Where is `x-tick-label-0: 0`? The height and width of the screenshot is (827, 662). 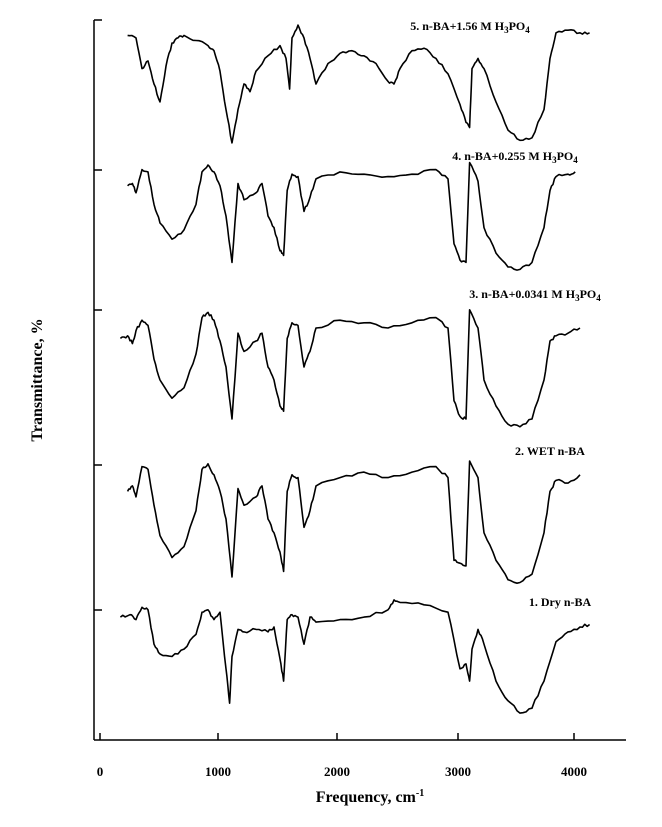
x-tick-label-0: 0 is located at coordinates (100, 771).